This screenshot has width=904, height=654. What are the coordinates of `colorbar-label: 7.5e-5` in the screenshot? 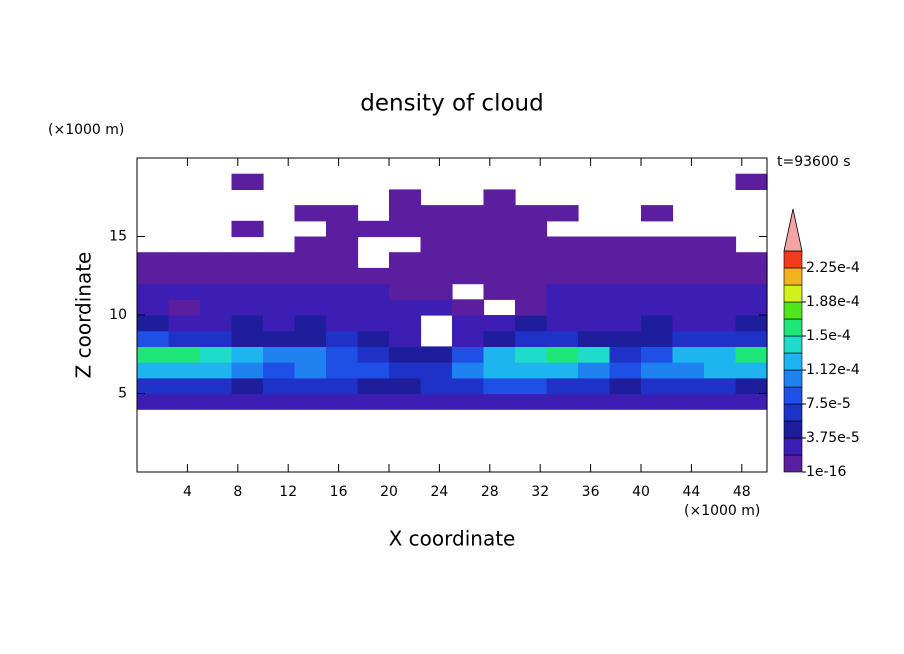 It's located at (828, 404).